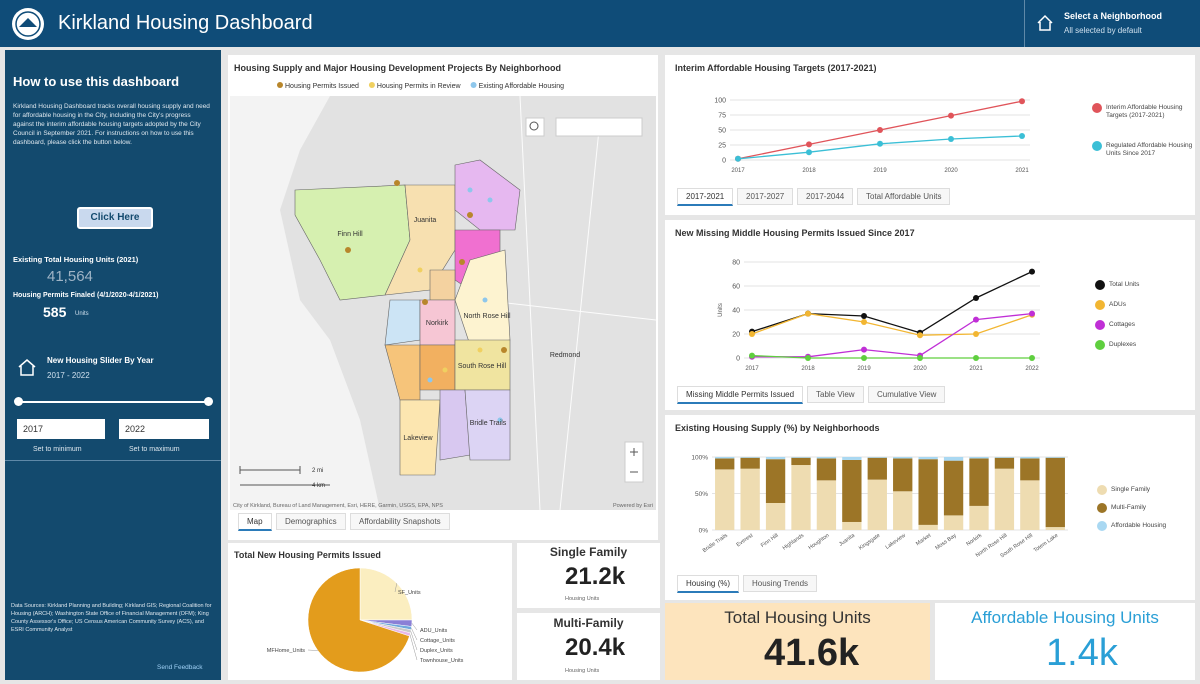  I want to click on slider-title: New Housing Slider By Year, so click(100, 360).